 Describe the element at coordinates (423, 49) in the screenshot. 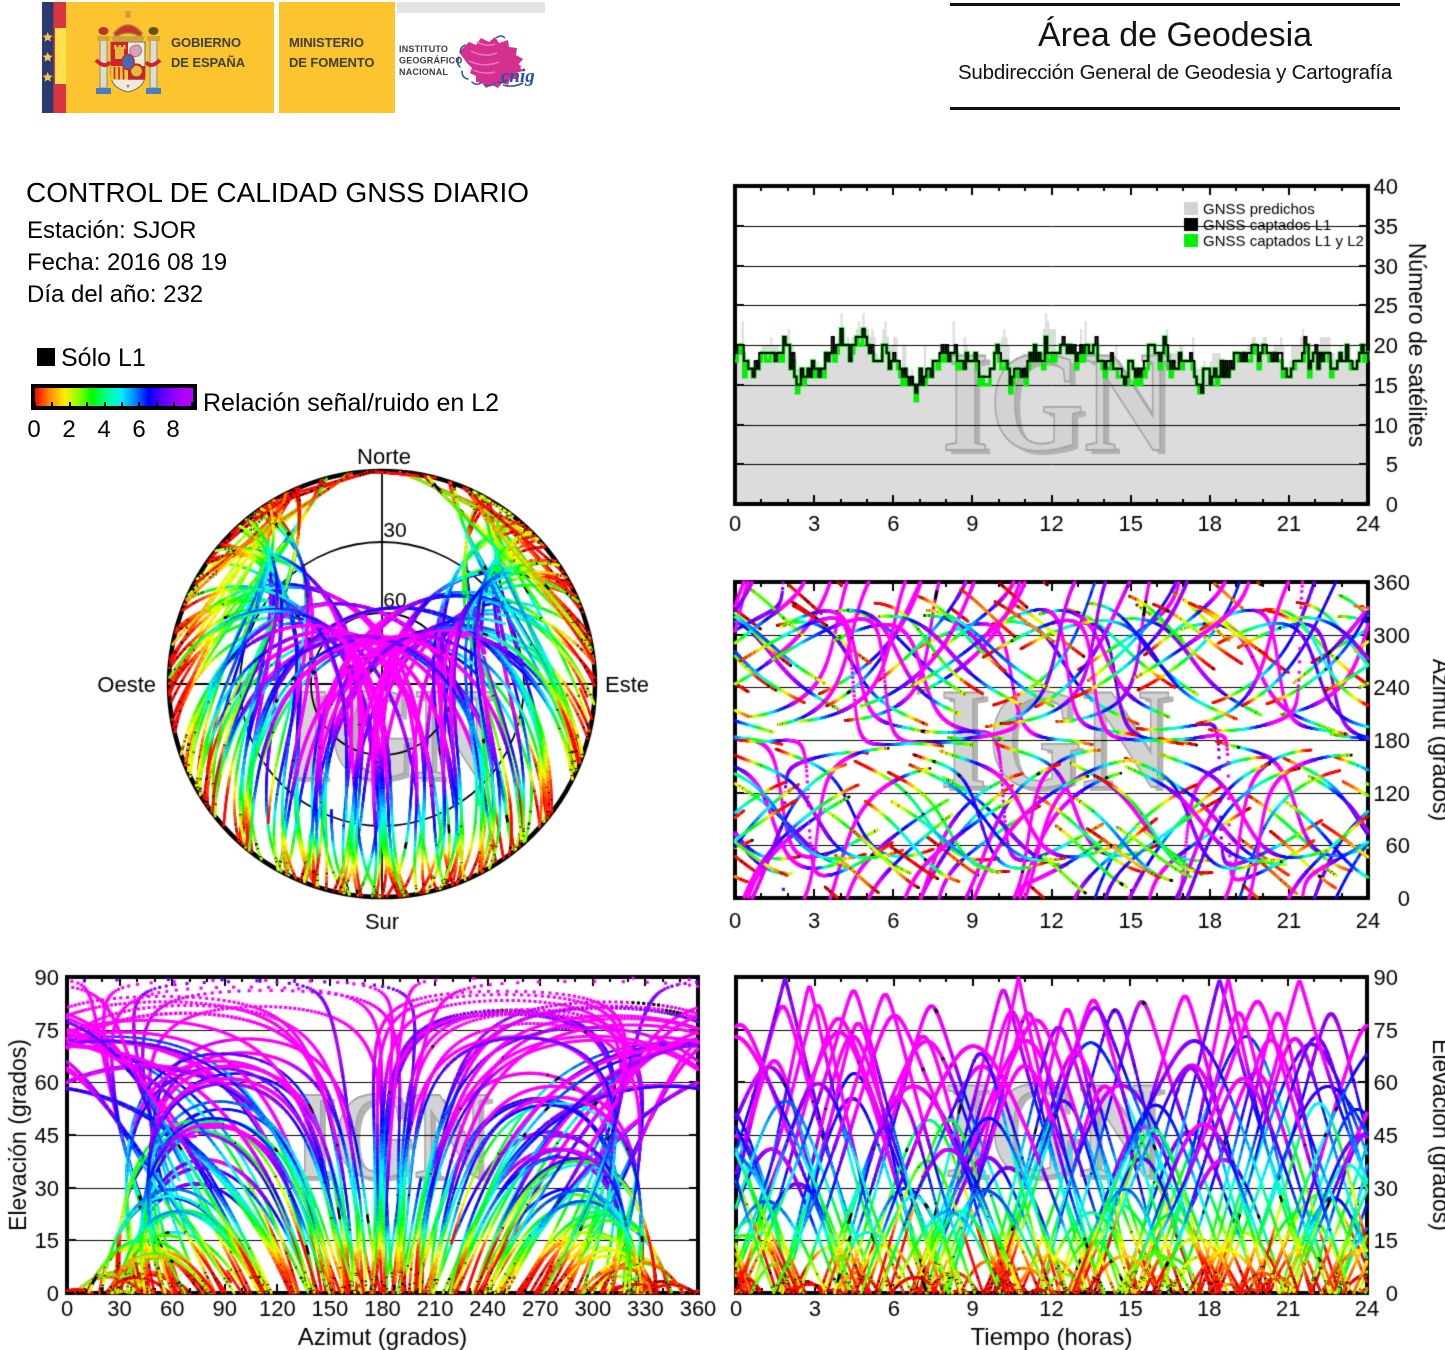

I see `svg-text: INSTITUTO` at that location.